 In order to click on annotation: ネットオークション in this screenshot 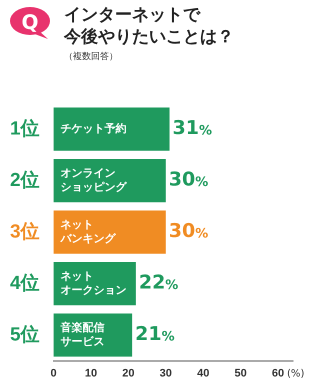, I will do `click(93, 282)`.